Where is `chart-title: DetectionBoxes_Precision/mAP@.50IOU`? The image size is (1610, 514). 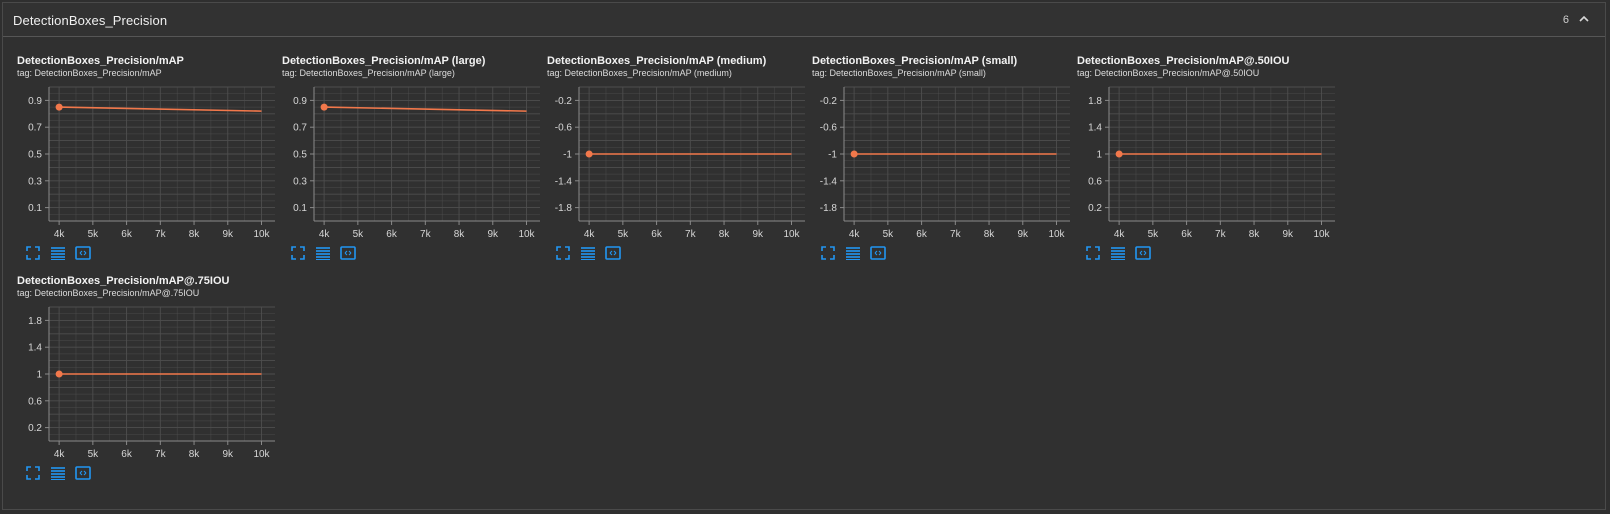 chart-title: DetectionBoxes_Precision/mAP@.50IOU is located at coordinates (1183, 61).